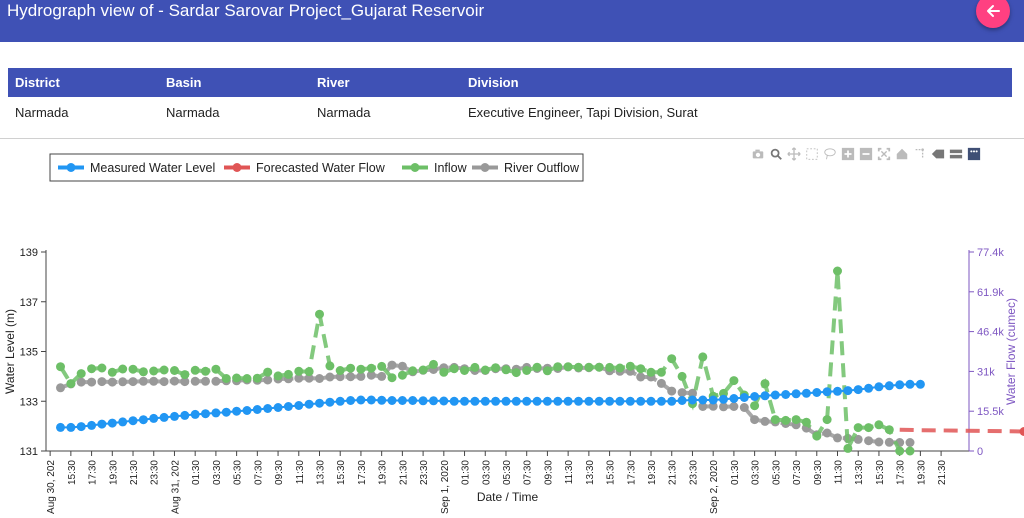  Describe the element at coordinates (776, 154) in the screenshot. I see `zoom-button` at that location.